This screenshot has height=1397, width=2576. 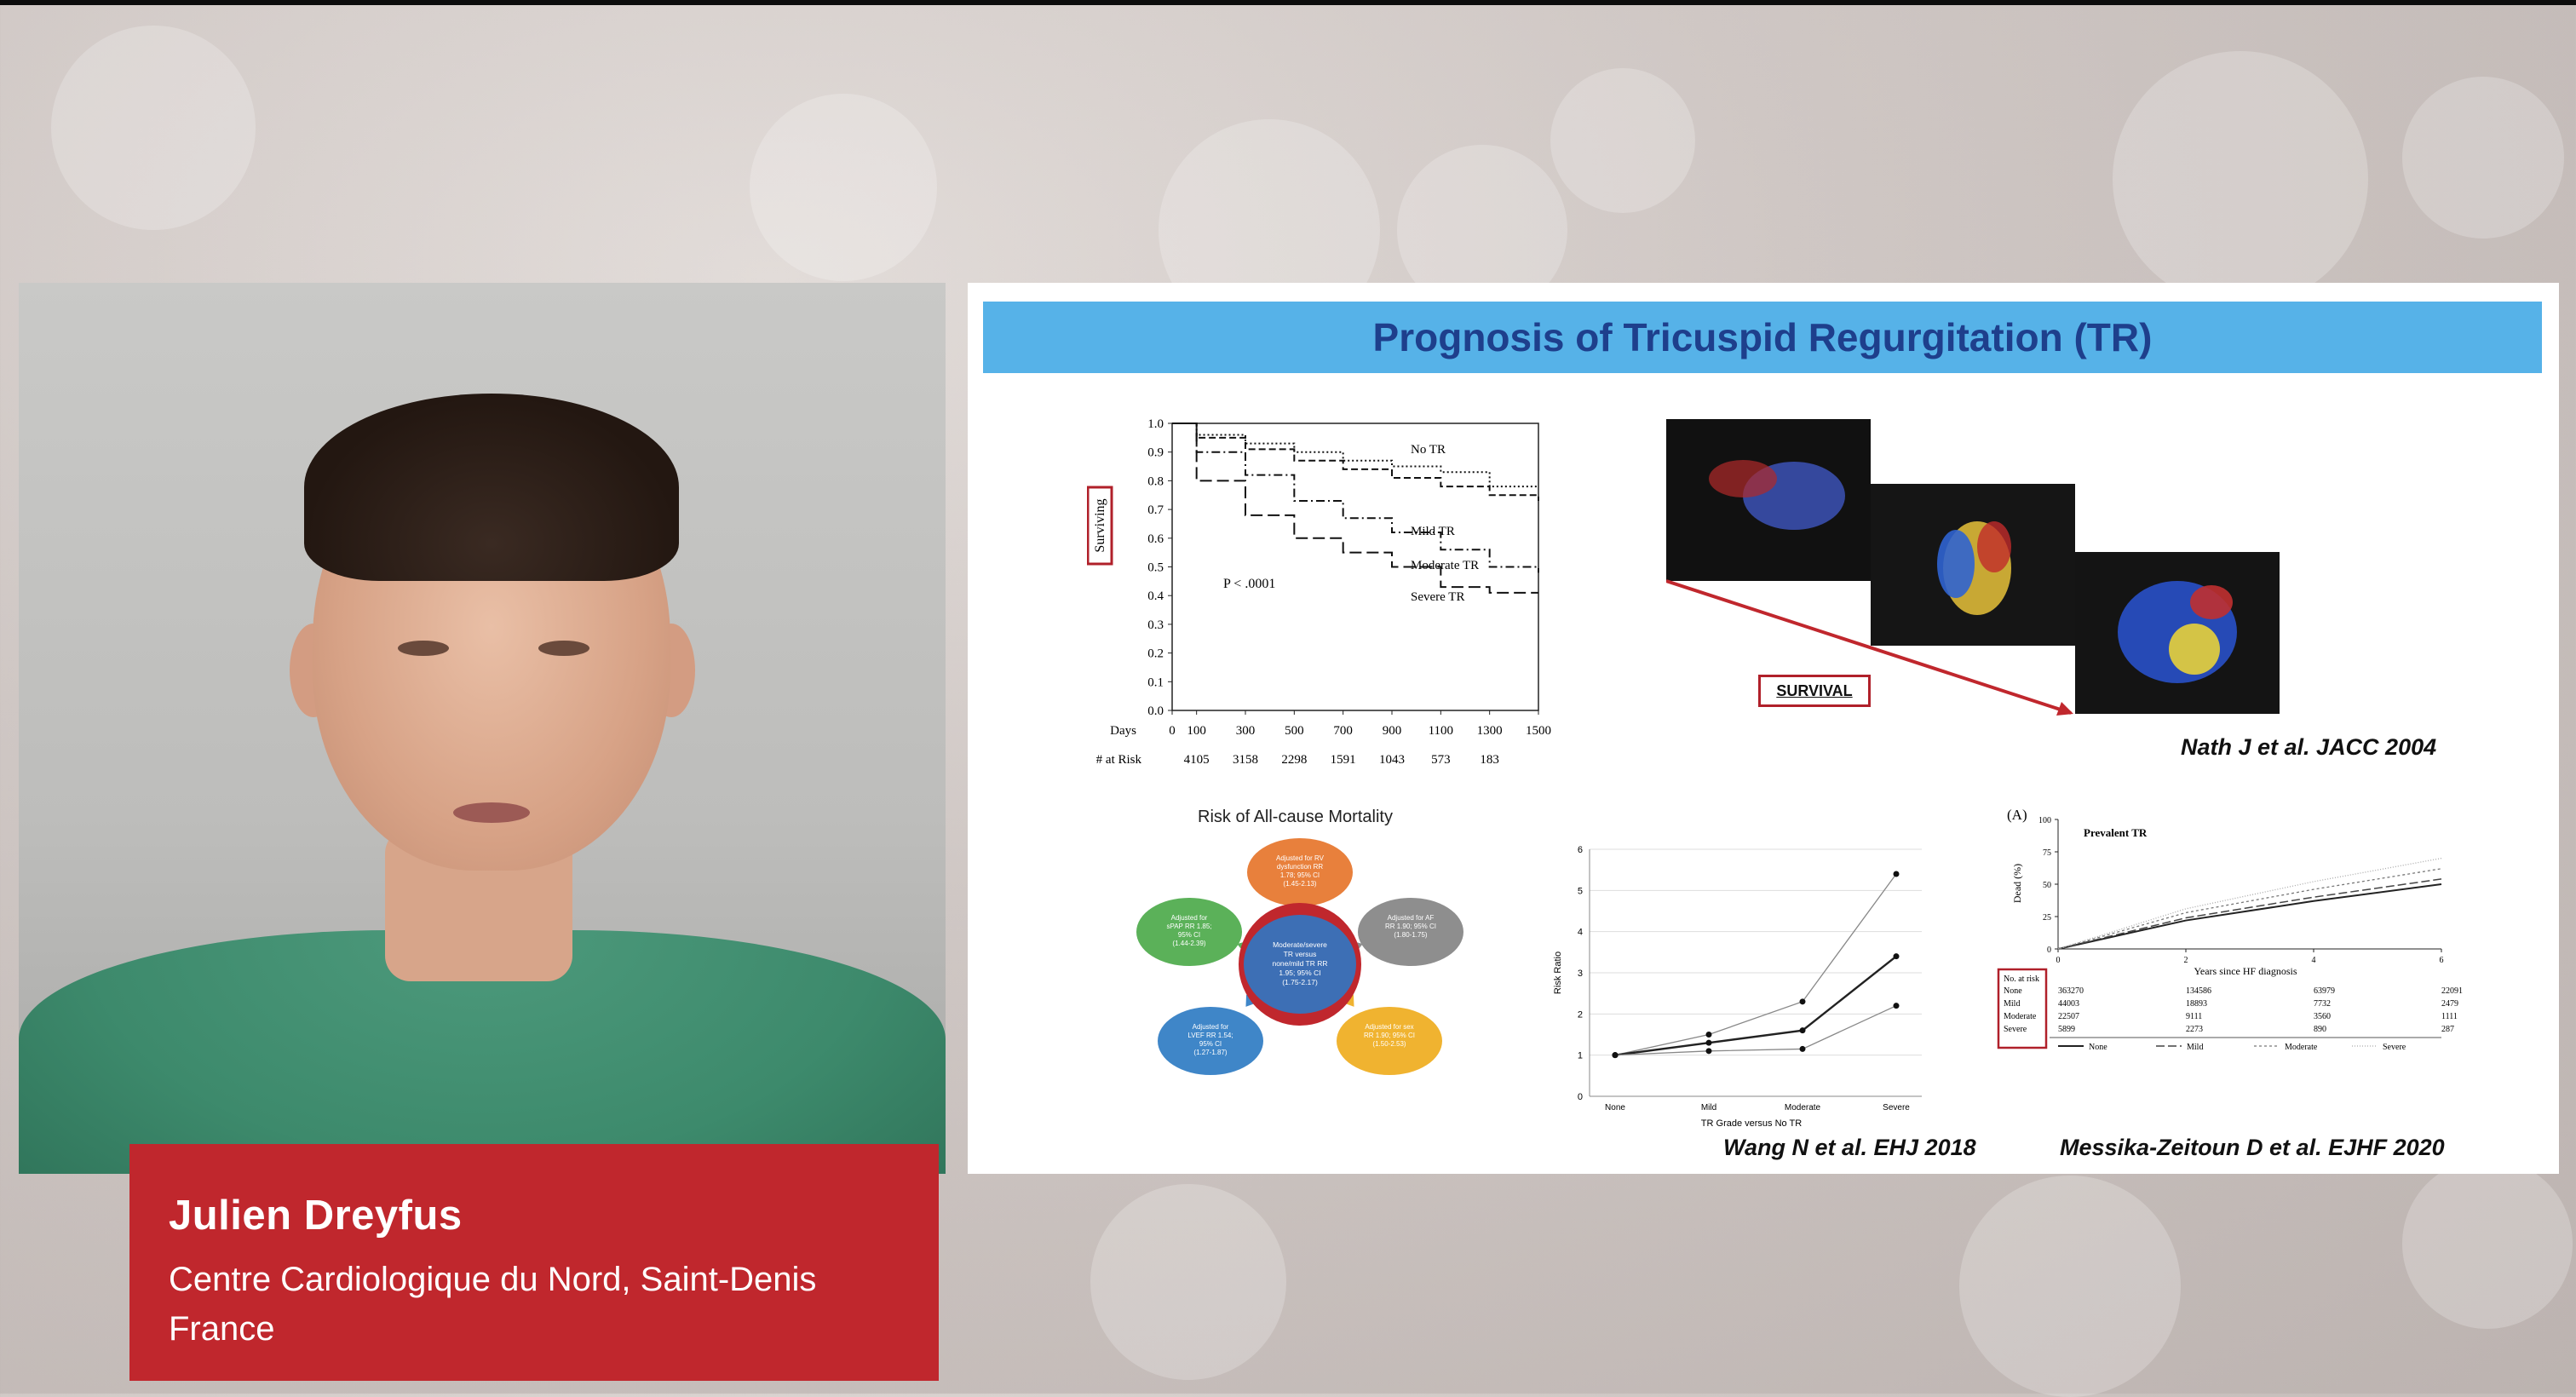 What do you see at coordinates (2017, 883) in the screenshot?
I see `y-axis-label: Dead (%)` at bounding box center [2017, 883].